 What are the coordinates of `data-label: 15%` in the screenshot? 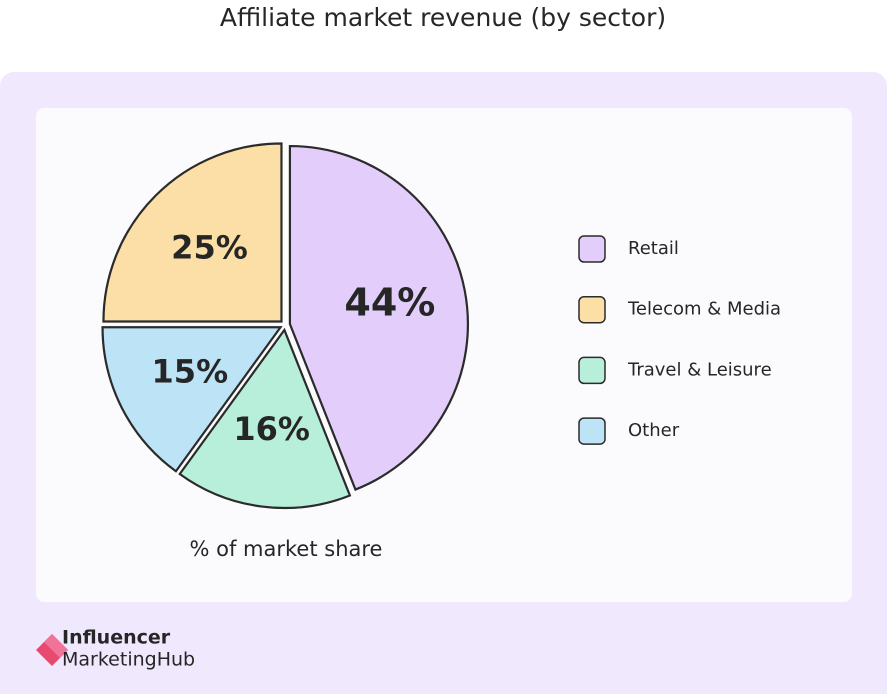 It's located at (190, 371).